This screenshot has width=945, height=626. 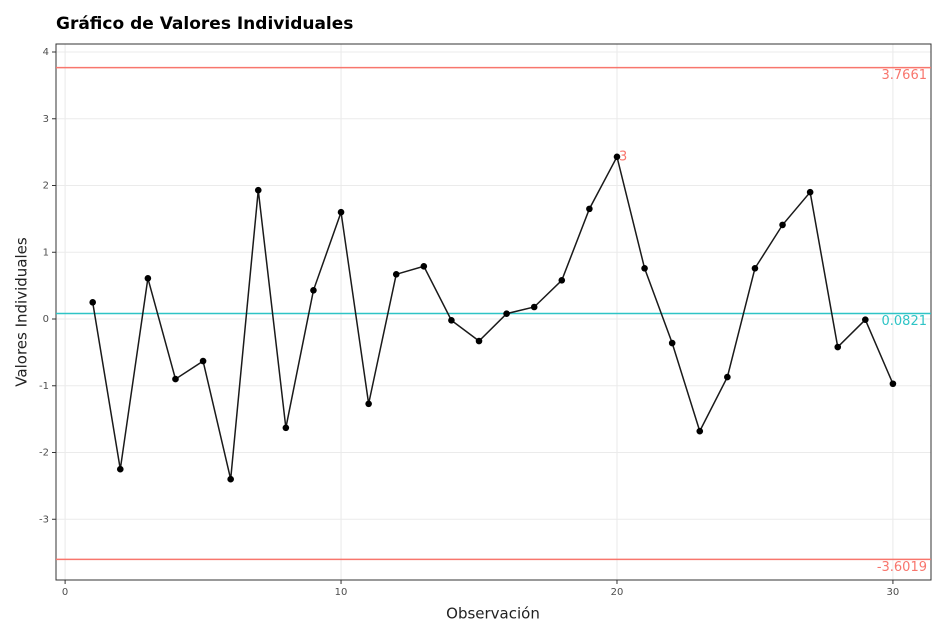 I want to click on x-tick-label: 30, so click(x=893, y=592).